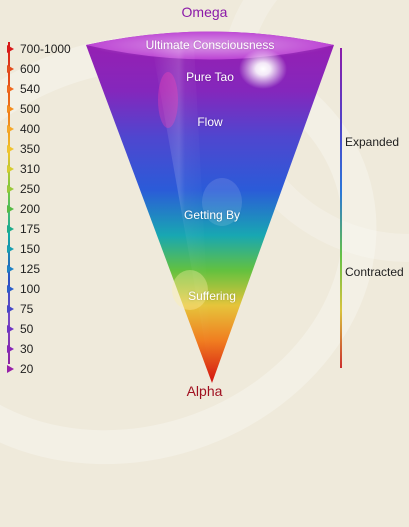  What do you see at coordinates (374, 272) in the screenshot?
I see `contracted-label: Contracted` at bounding box center [374, 272].